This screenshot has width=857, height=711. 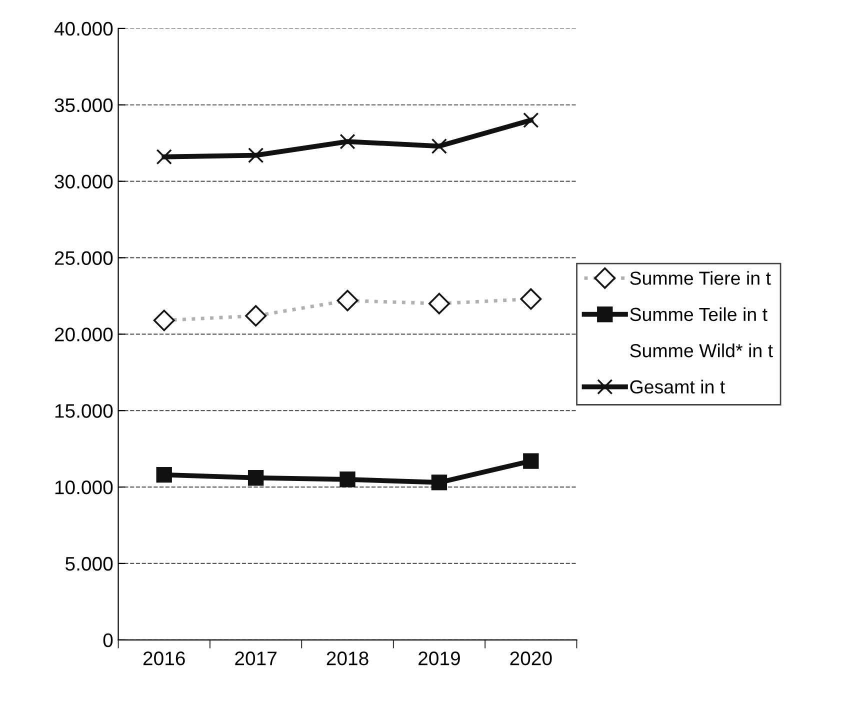 What do you see at coordinates (164, 659) in the screenshot?
I see `x-tick-label: 2016` at bounding box center [164, 659].